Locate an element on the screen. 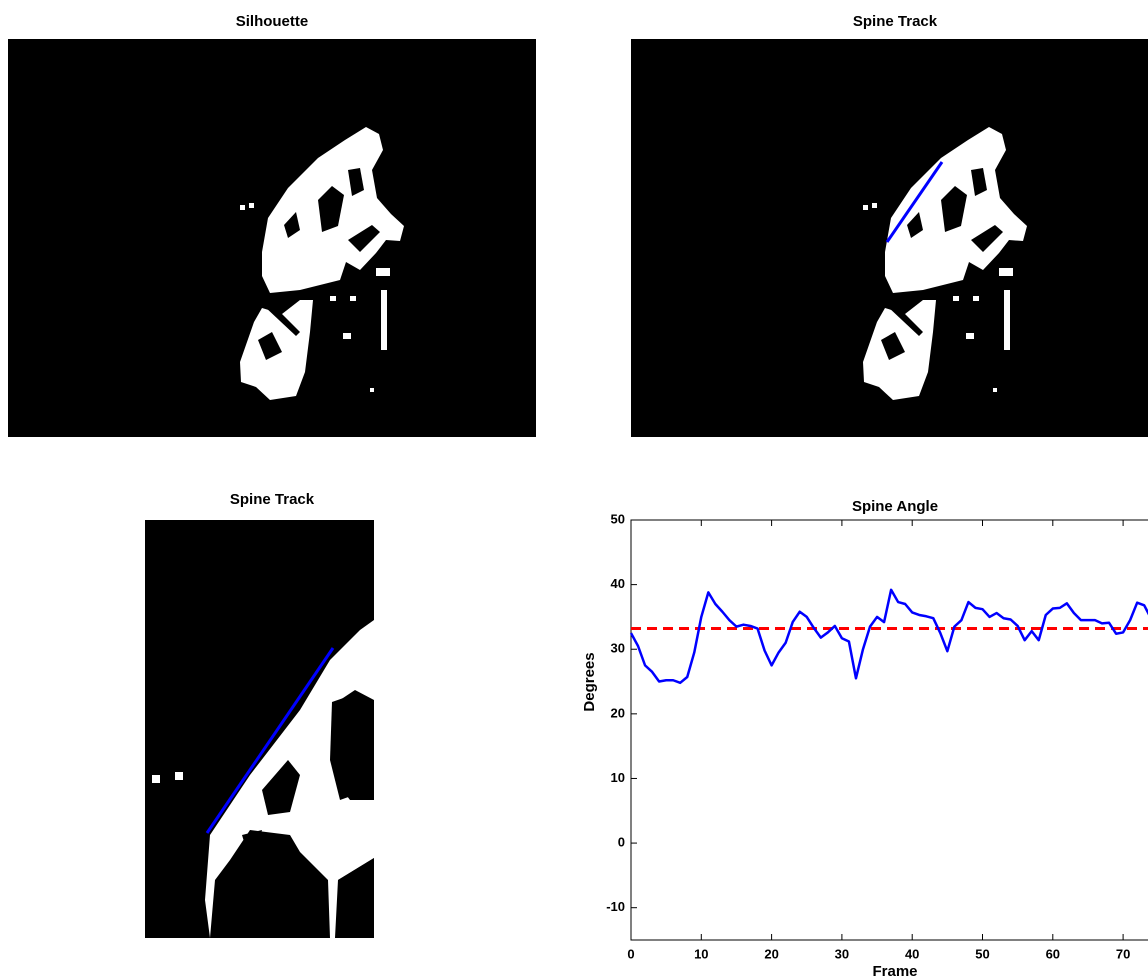 The width and height of the screenshot is (1148, 980). x-axis-label: Frame is located at coordinates (894, 971).